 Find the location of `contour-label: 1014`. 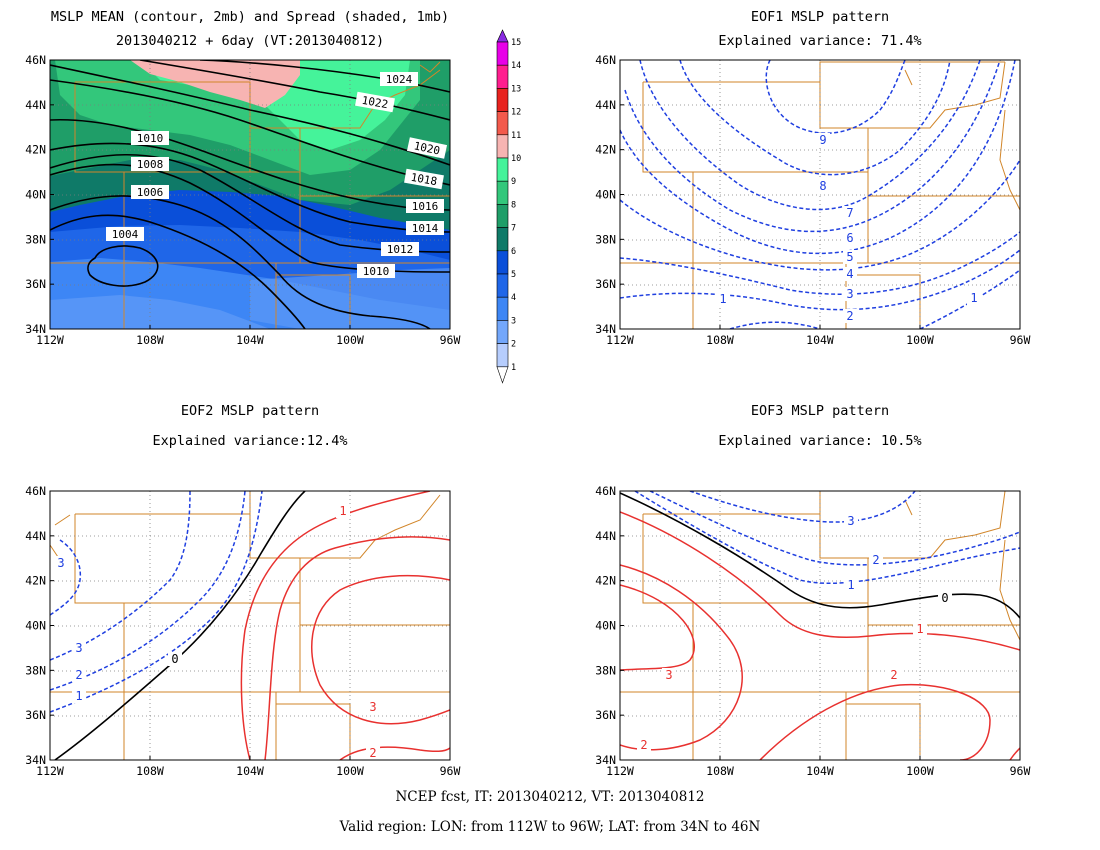

contour-label: 1014 is located at coordinates (425, 228).